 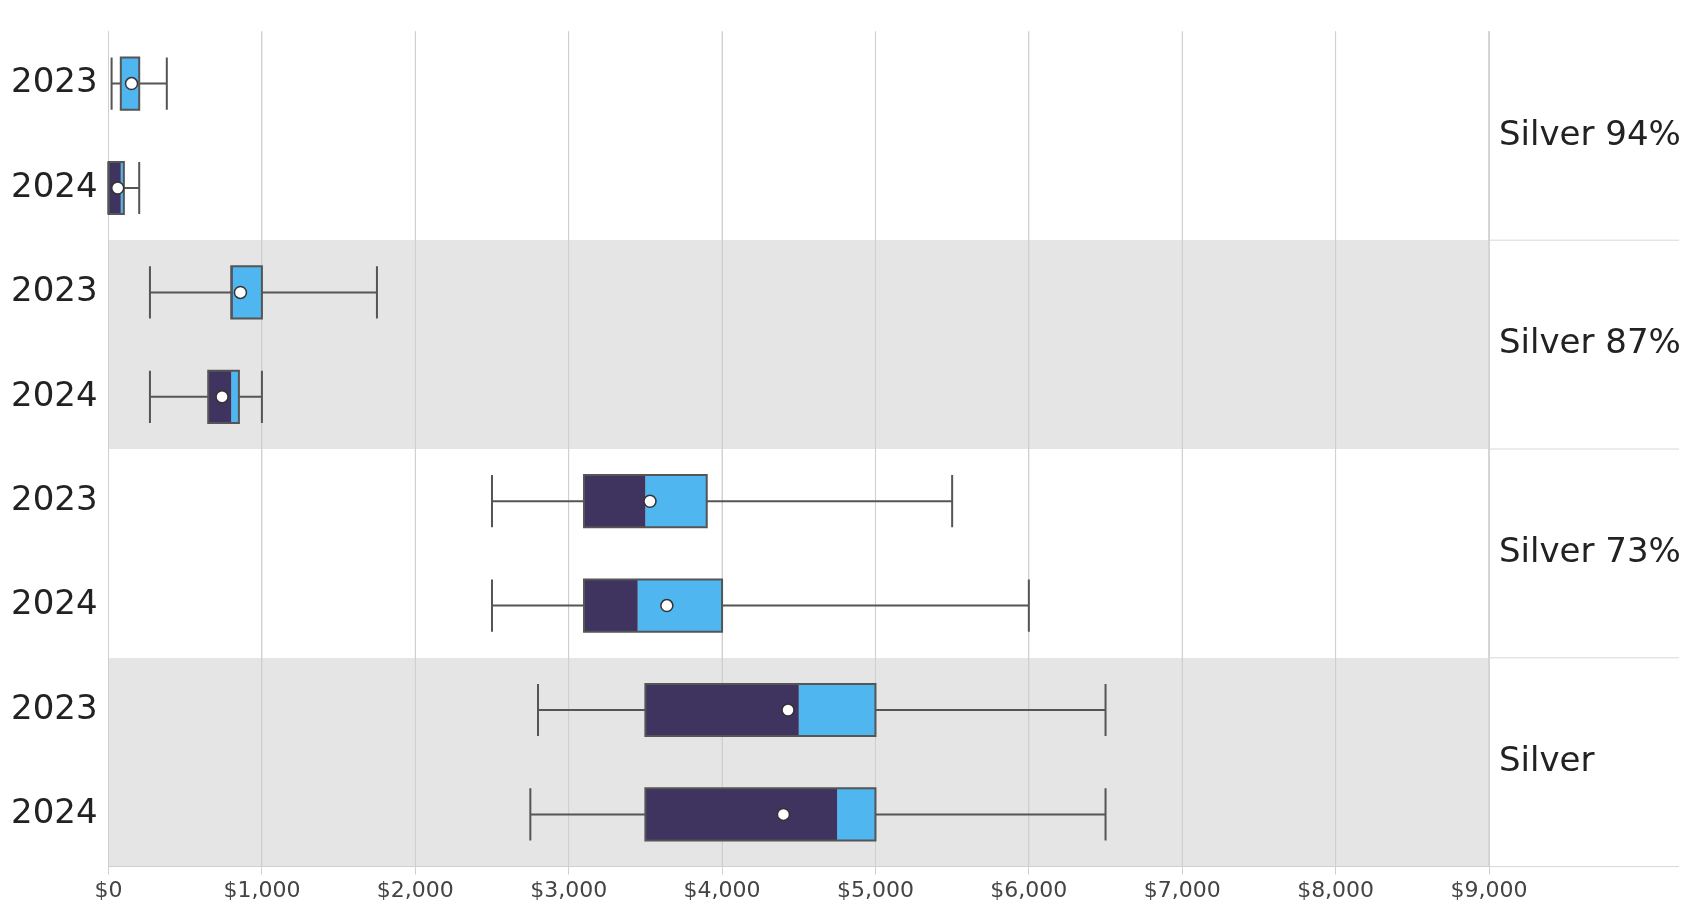 I want to click on text: Silver, so click(x=1547, y=759).